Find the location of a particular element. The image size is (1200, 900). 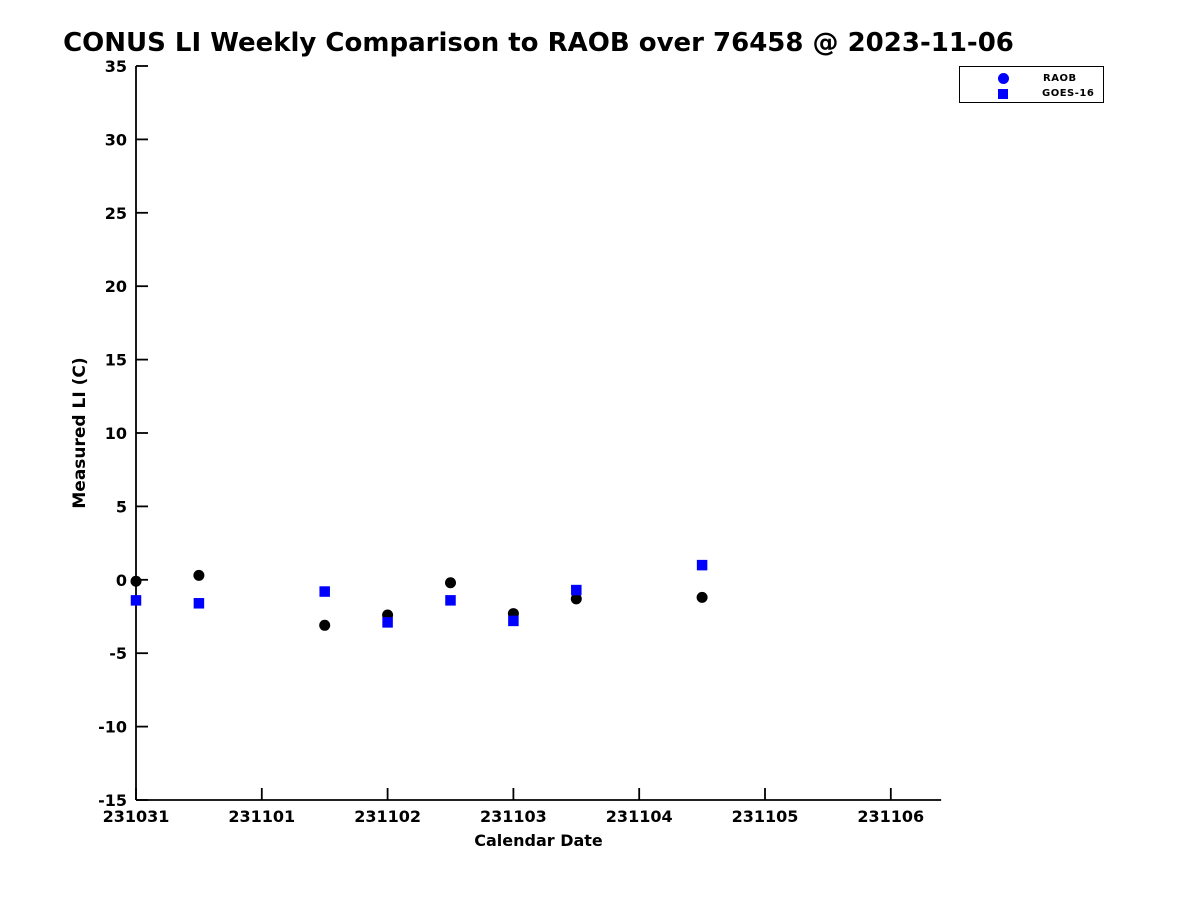

x-tick-label: 231106 is located at coordinates (890, 816).